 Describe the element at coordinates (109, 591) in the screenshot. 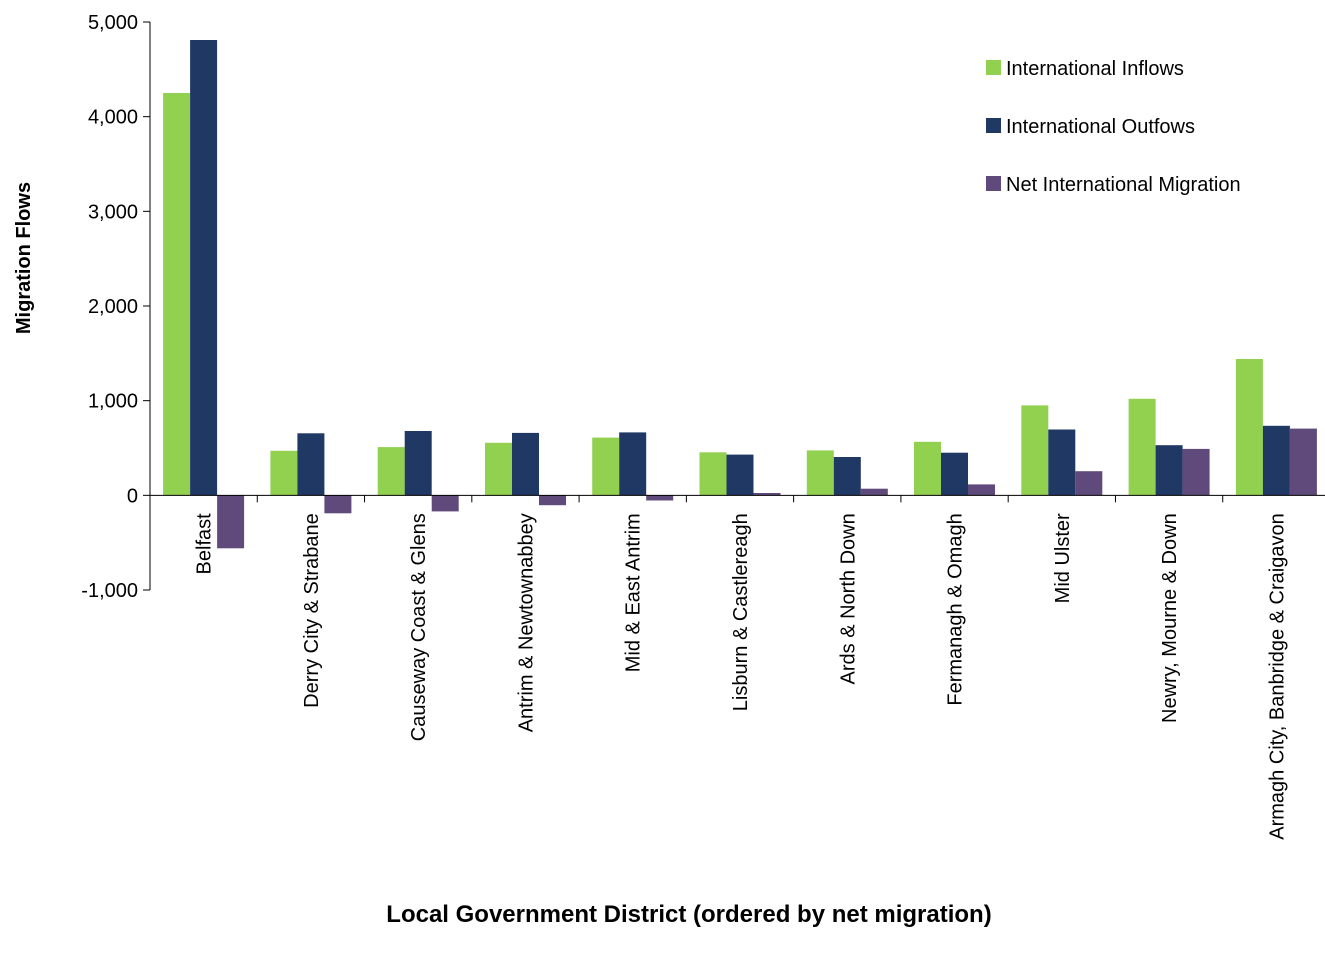

I see `y-tick-label: -1,000` at that location.